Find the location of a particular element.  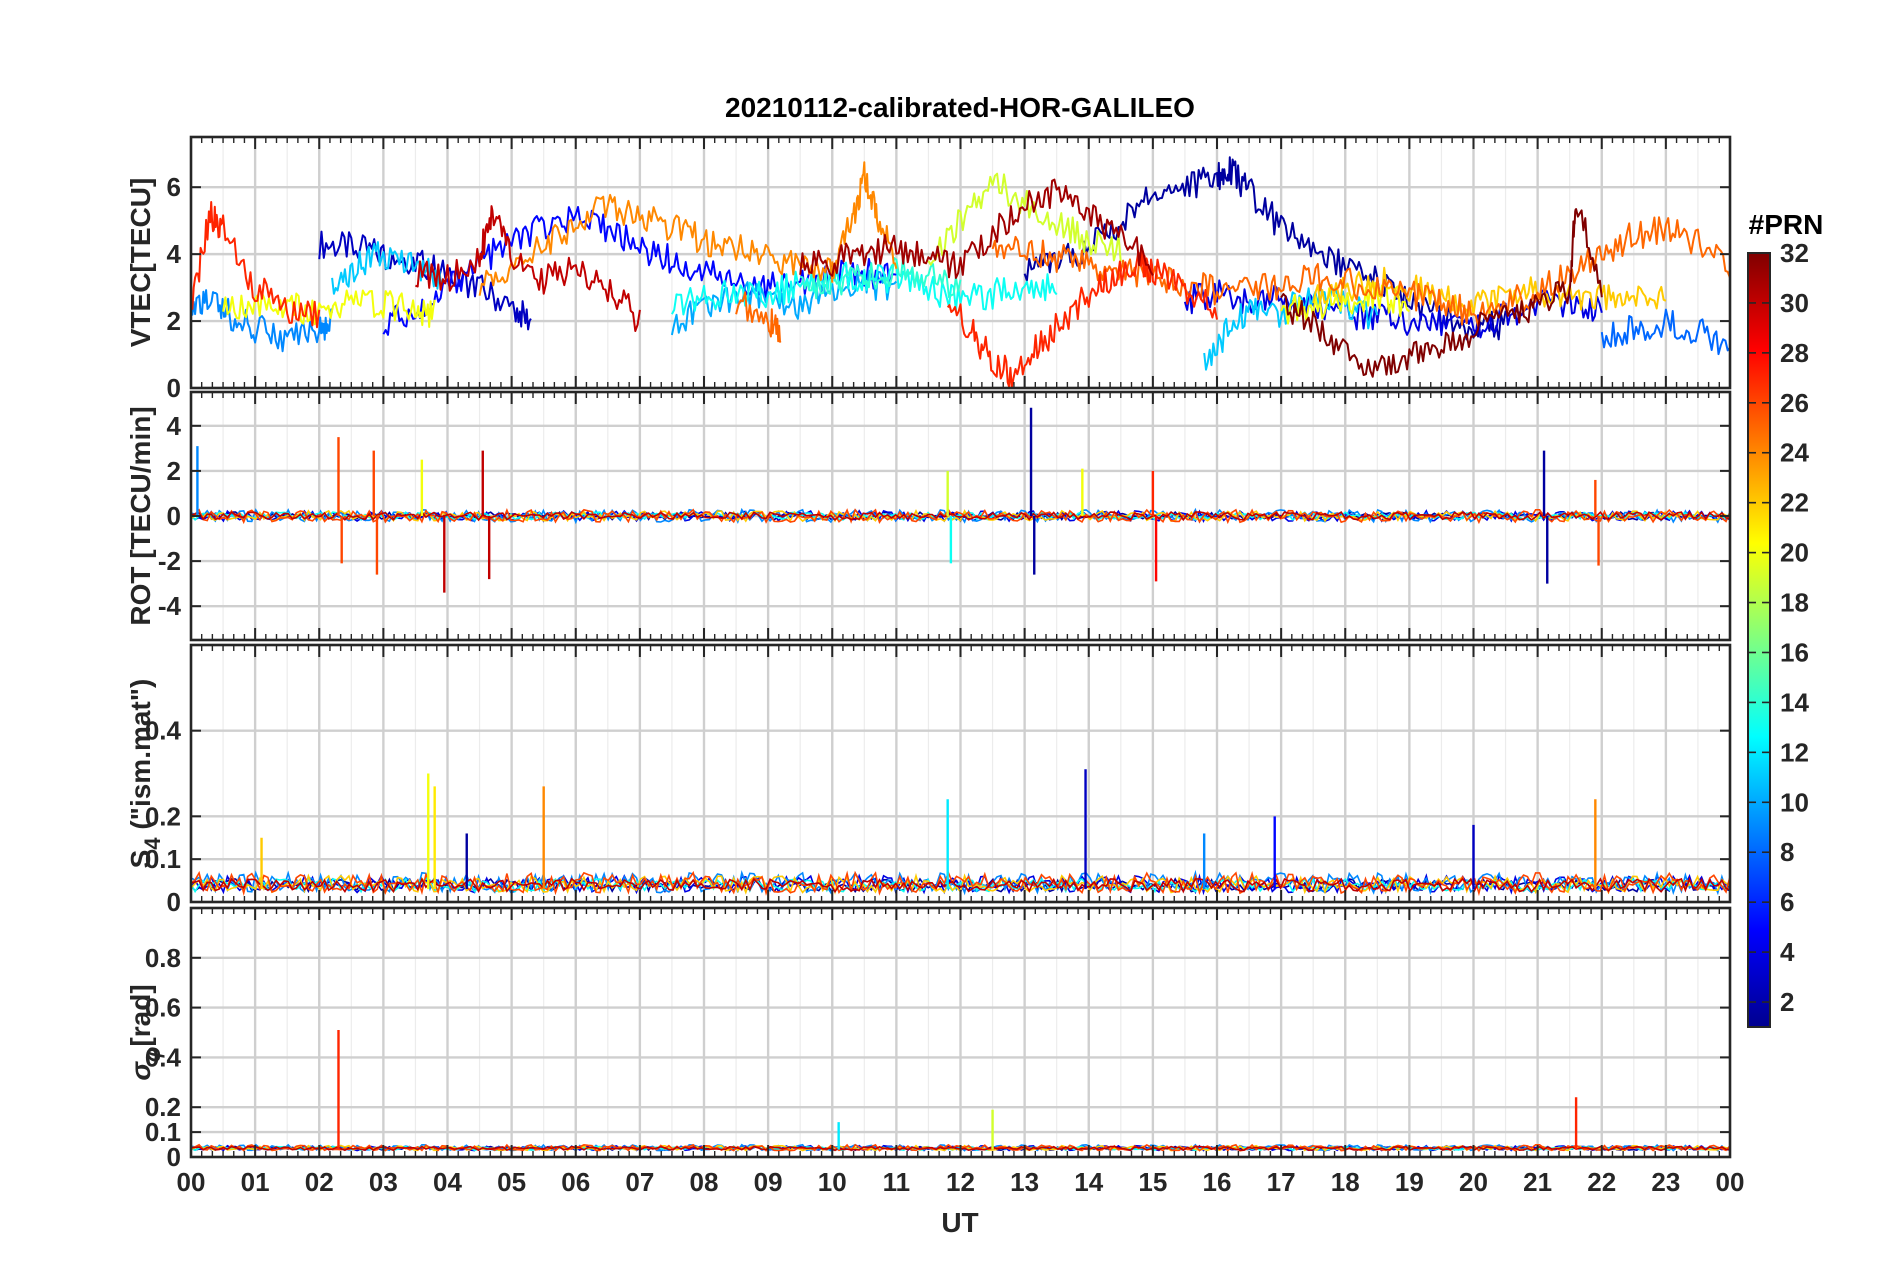

colorbar-tick-label: 24 is located at coordinates (1794, 453).